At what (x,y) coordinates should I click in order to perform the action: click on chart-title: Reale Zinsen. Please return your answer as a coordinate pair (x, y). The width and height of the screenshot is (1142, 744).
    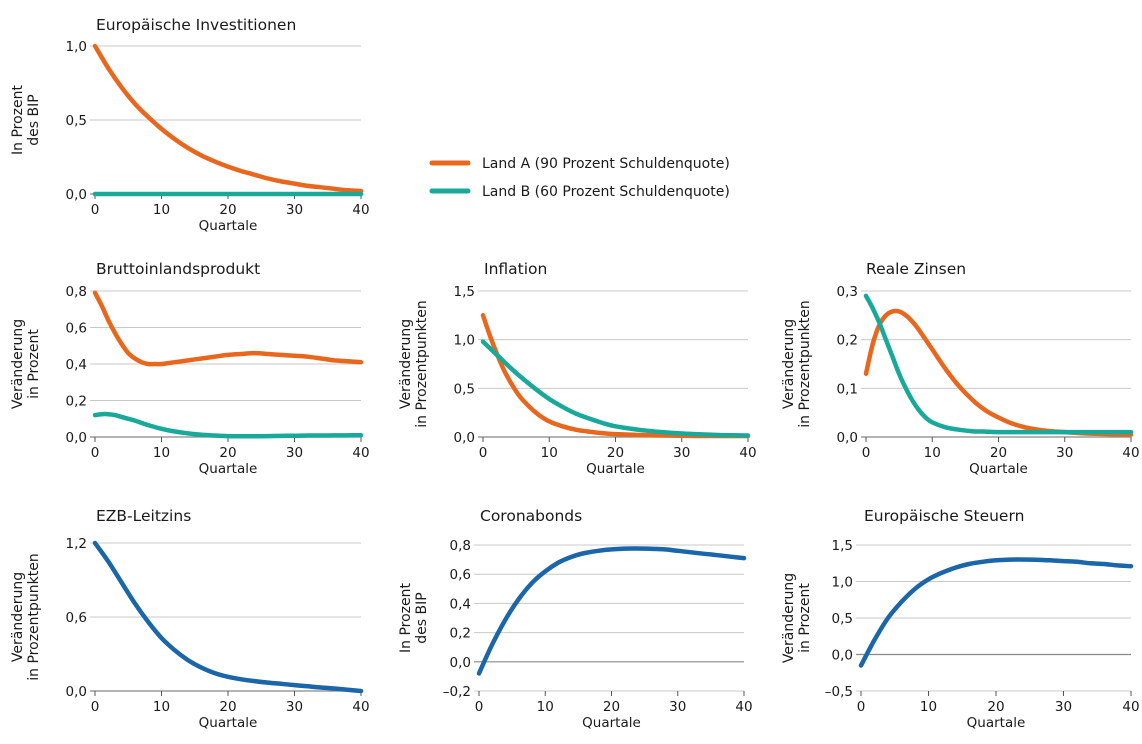
    Looking at the image, I should click on (916, 269).